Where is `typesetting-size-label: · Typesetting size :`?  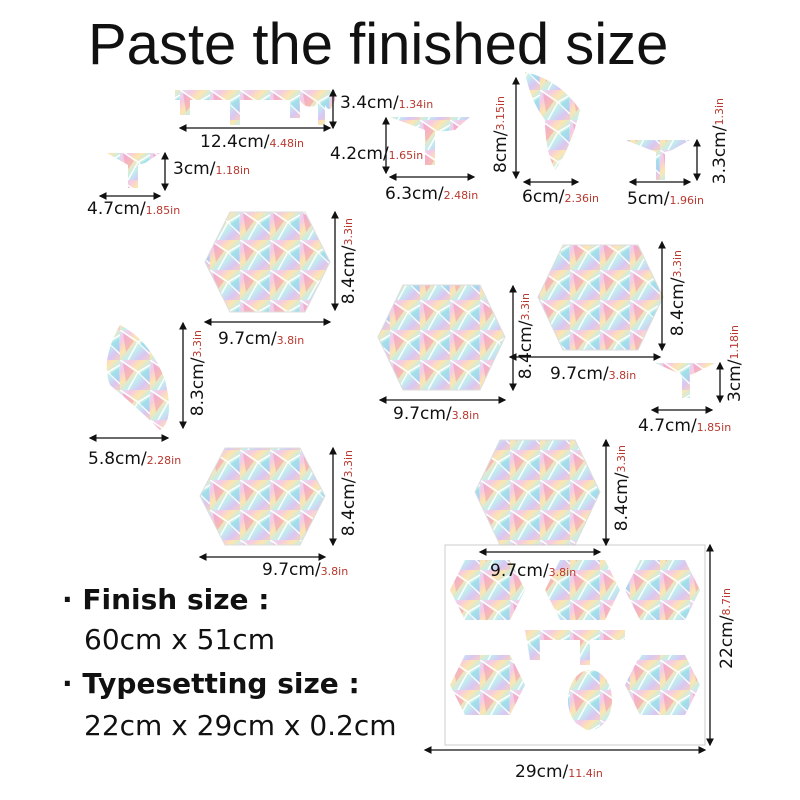 typesetting-size-label: · Typesetting size : is located at coordinates (211, 683).